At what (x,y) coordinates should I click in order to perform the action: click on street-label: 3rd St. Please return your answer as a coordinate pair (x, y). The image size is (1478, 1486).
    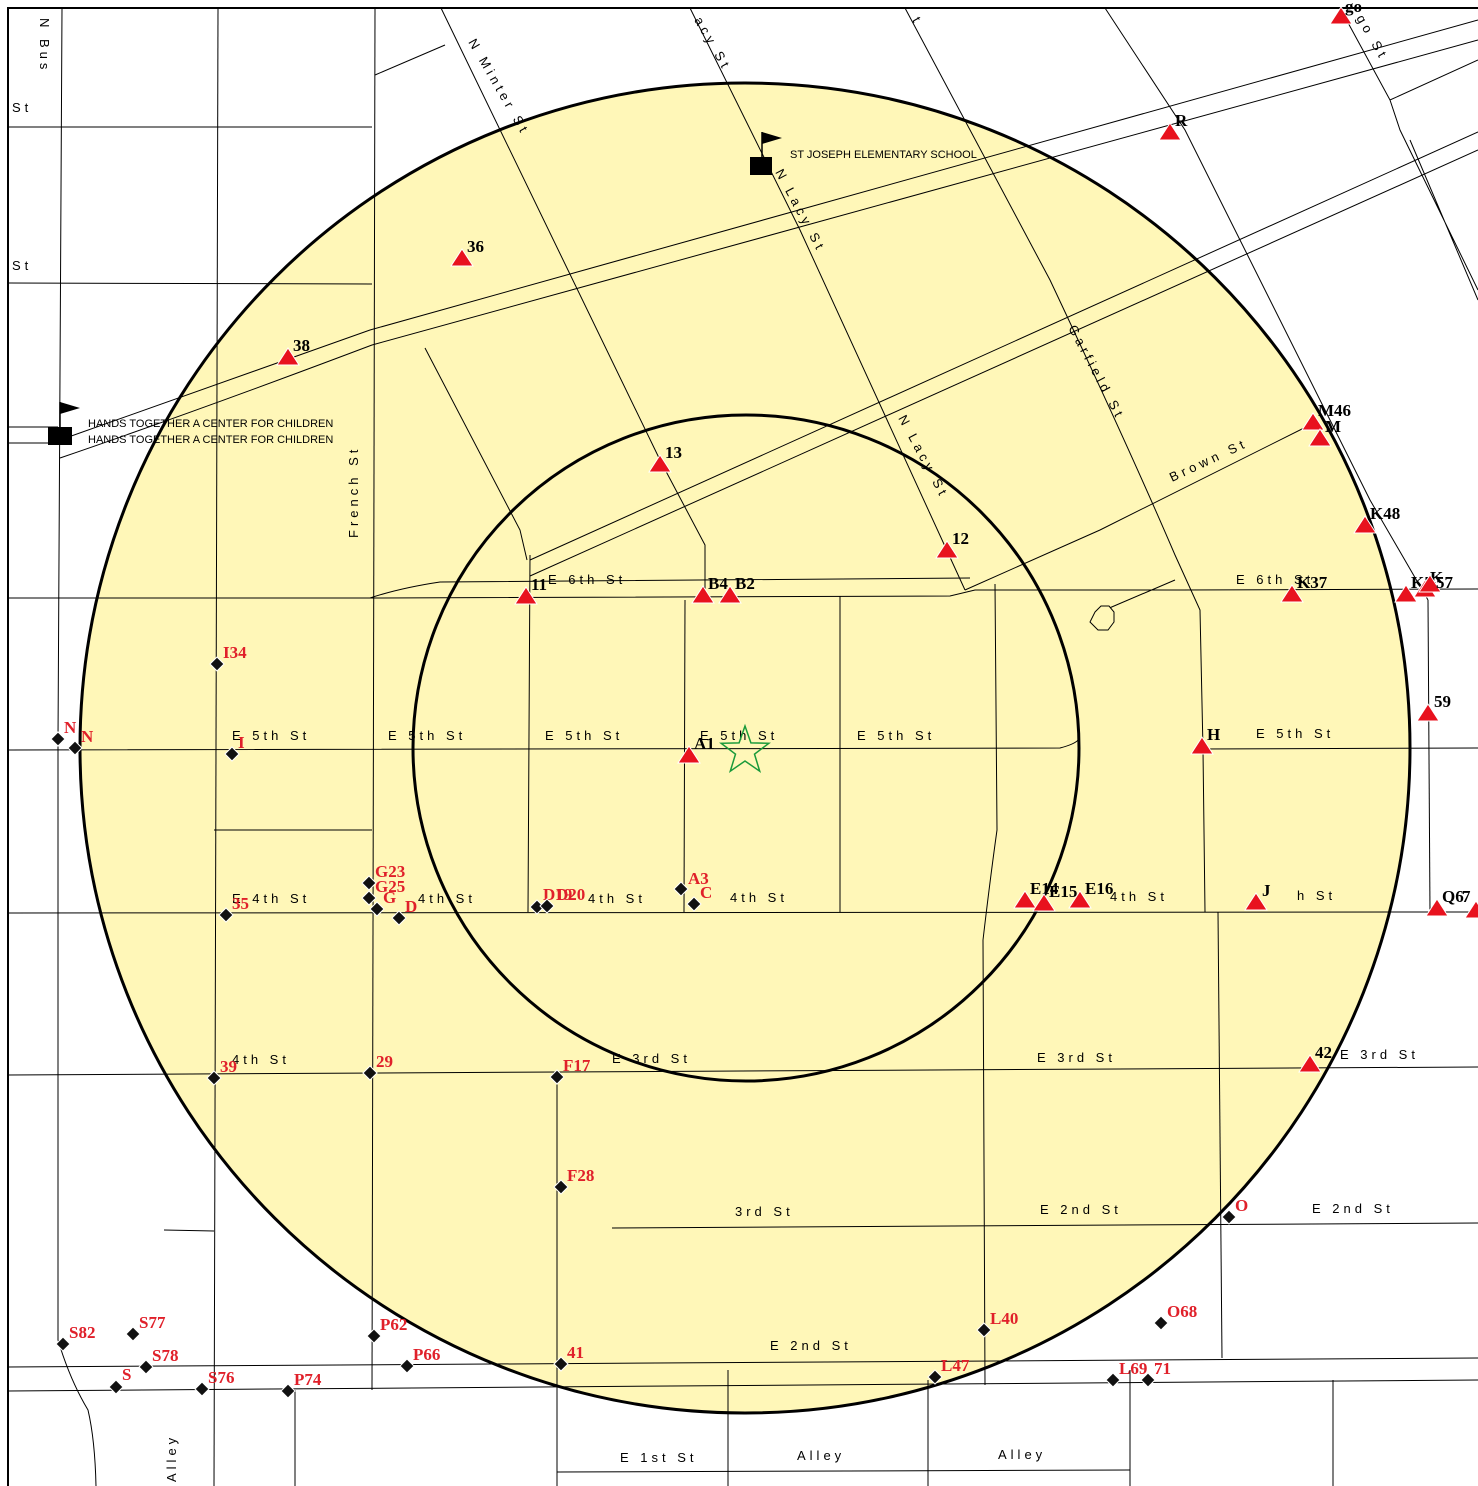
    Looking at the image, I should click on (764, 1211).